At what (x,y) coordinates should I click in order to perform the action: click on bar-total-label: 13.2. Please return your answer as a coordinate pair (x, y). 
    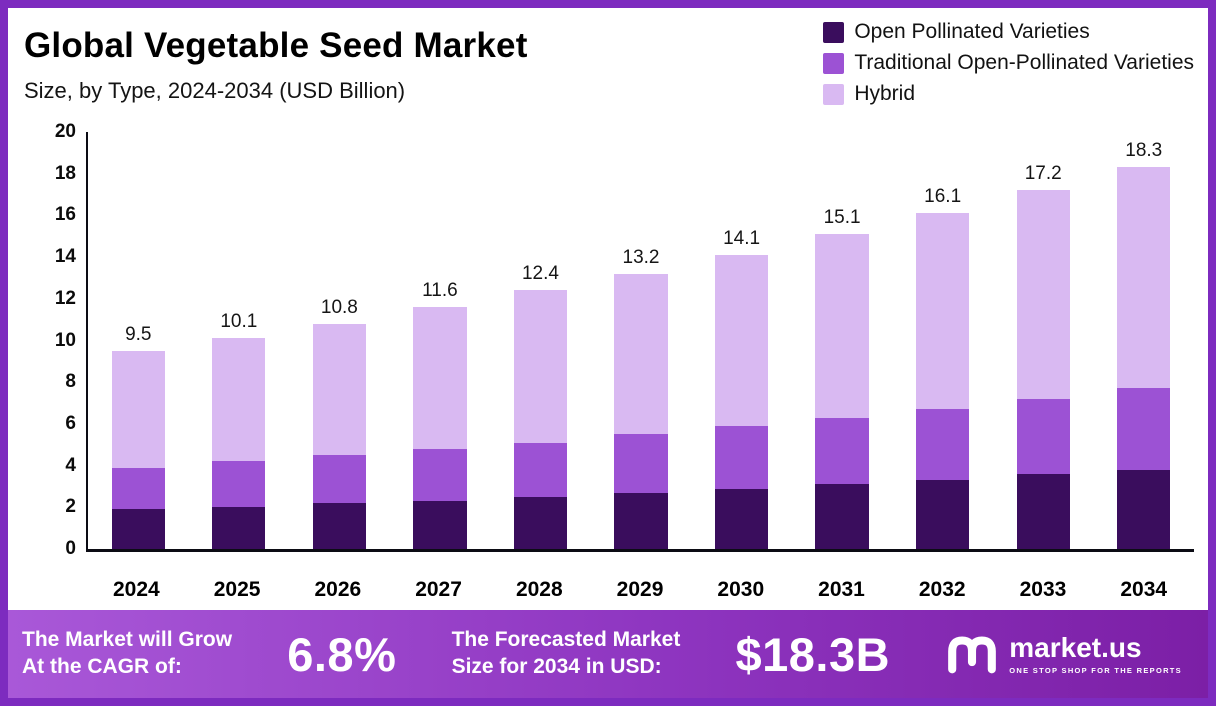
    Looking at the image, I should click on (641, 257).